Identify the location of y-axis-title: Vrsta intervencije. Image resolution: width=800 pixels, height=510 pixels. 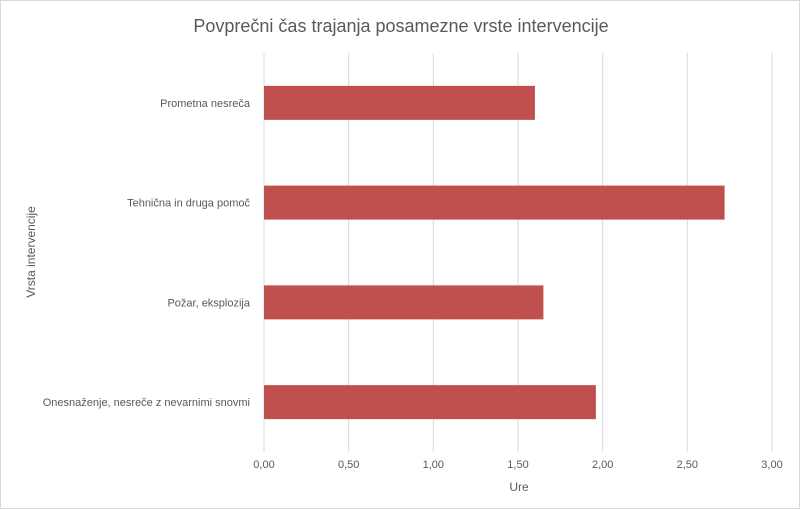
(31, 252).